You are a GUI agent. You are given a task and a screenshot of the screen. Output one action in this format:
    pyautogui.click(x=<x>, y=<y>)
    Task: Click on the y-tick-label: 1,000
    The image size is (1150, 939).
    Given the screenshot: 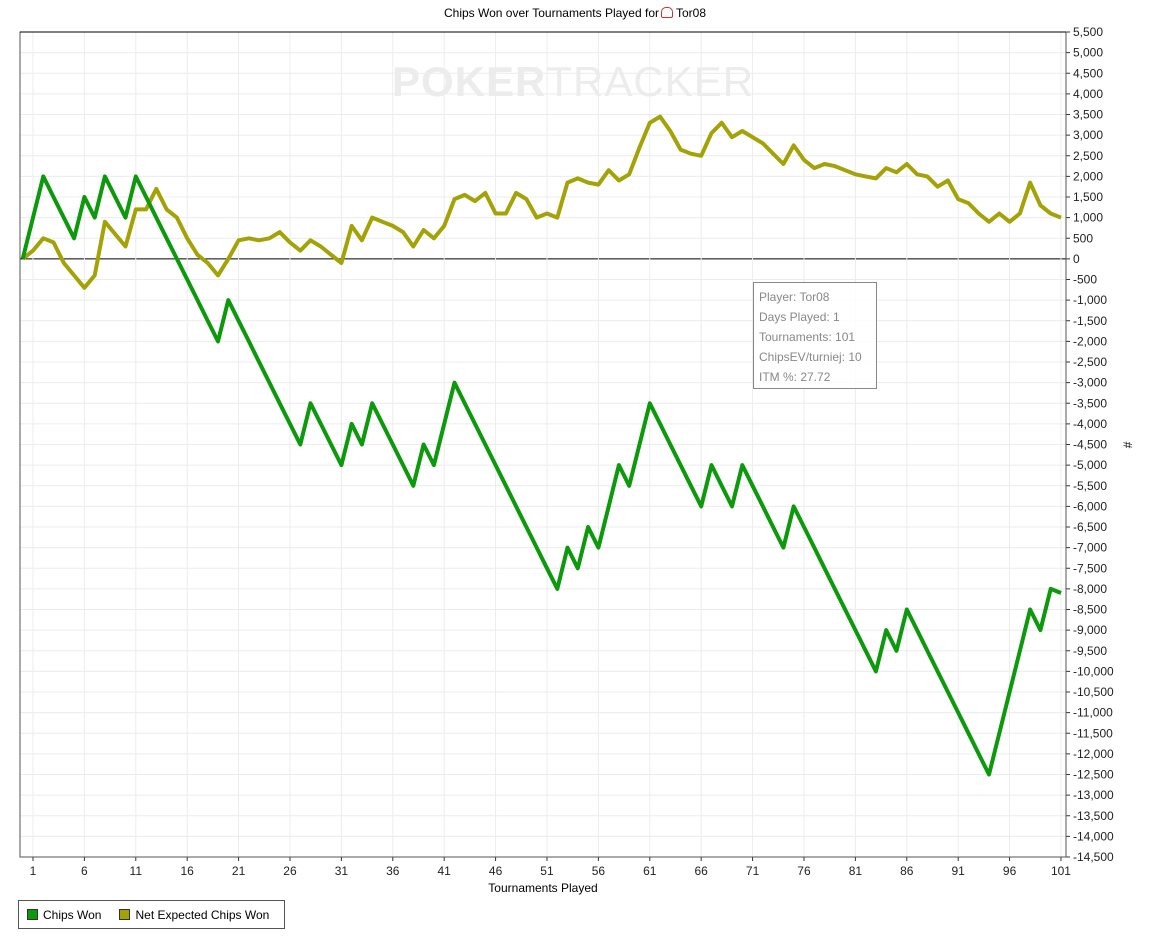 What is the action you would take?
    pyautogui.click(x=1088, y=218)
    